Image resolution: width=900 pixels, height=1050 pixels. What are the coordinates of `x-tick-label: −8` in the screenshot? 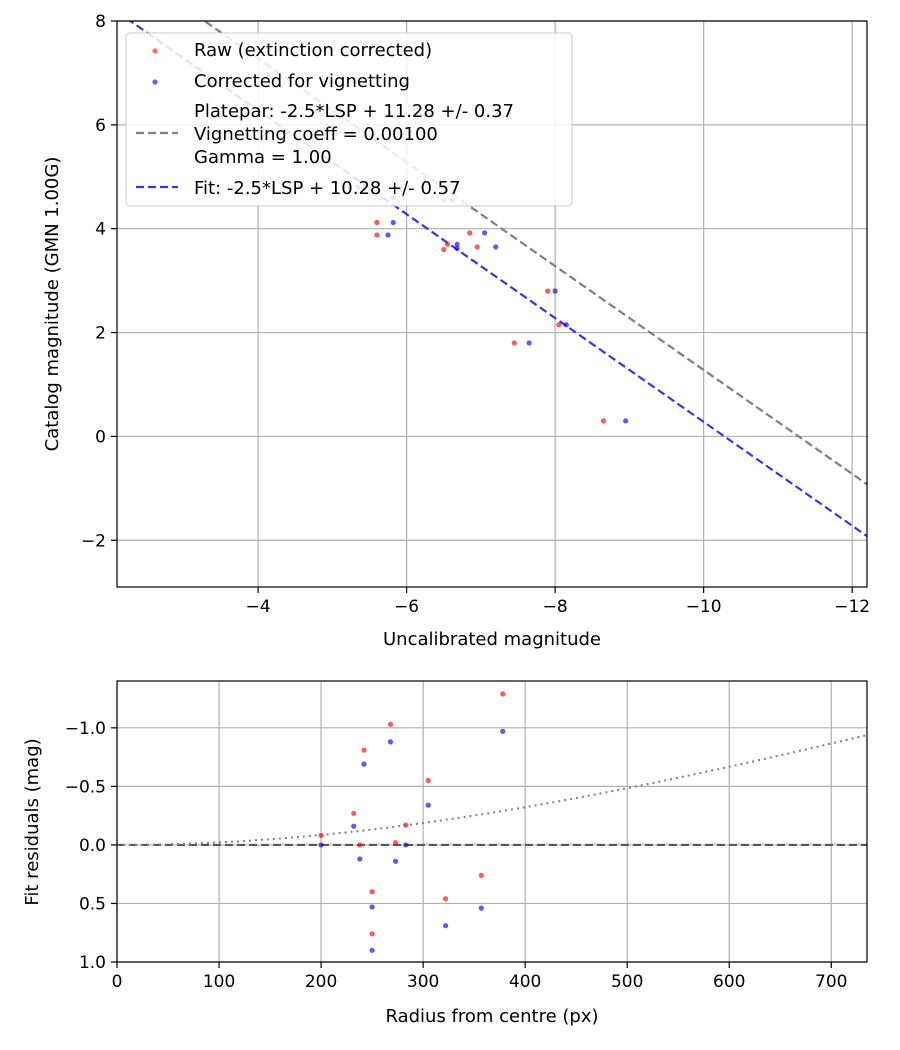 It's located at (555, 607).